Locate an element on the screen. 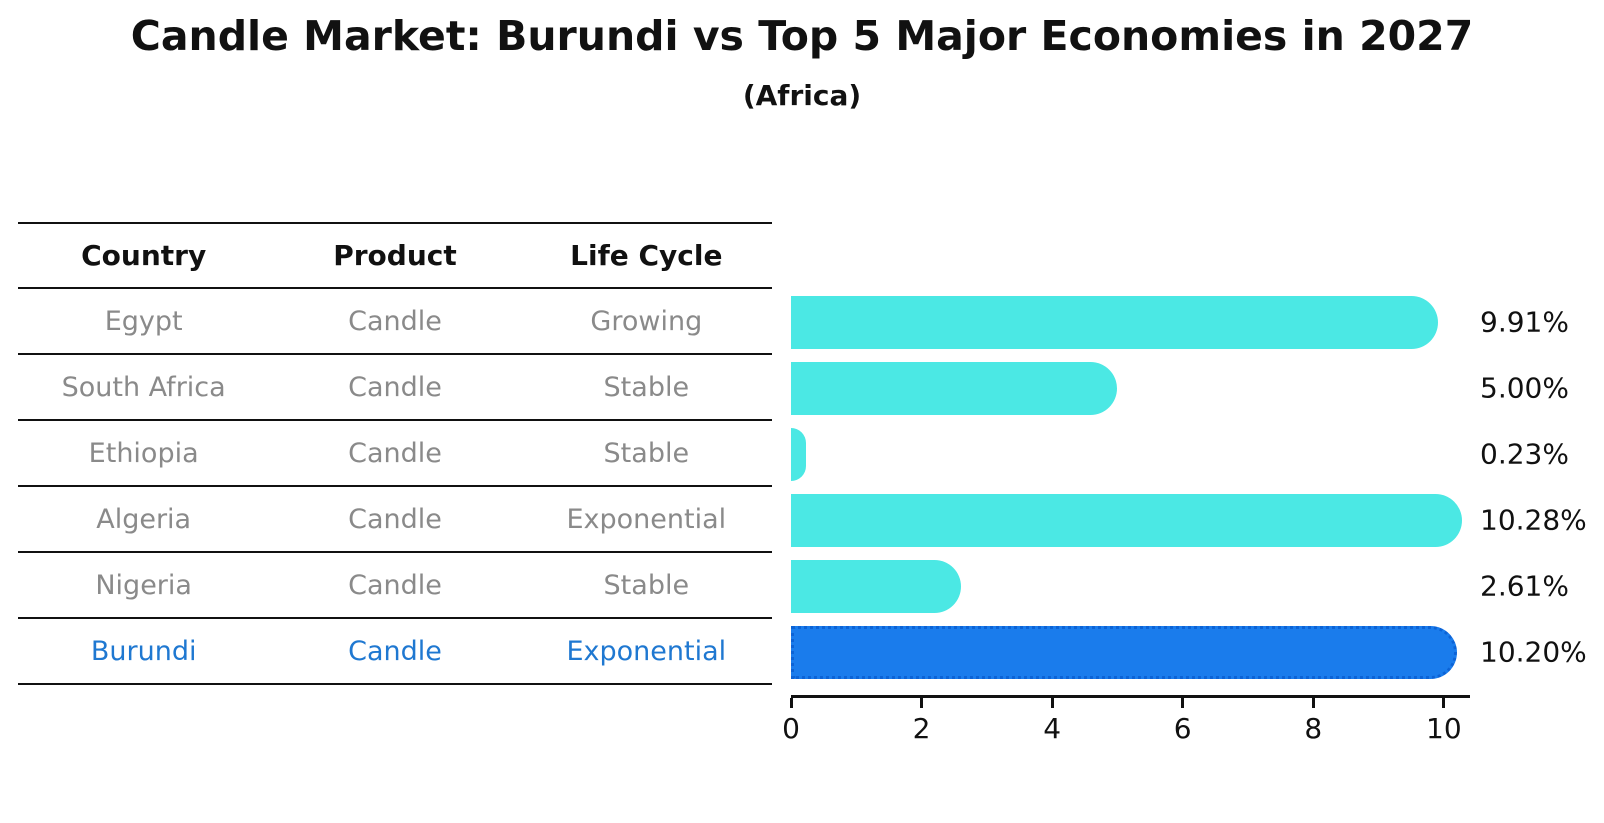  table-cell: Ethiopia is located at coordinates (143, 453).